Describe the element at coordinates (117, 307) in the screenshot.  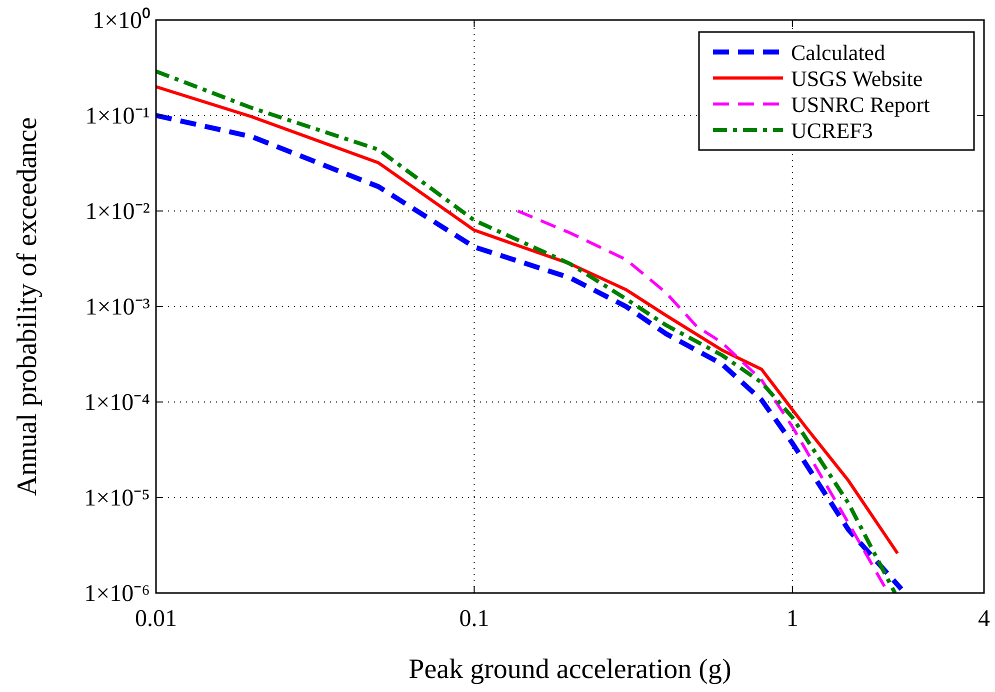
I see `y-tick-label: 1×10⁻³` at that location.